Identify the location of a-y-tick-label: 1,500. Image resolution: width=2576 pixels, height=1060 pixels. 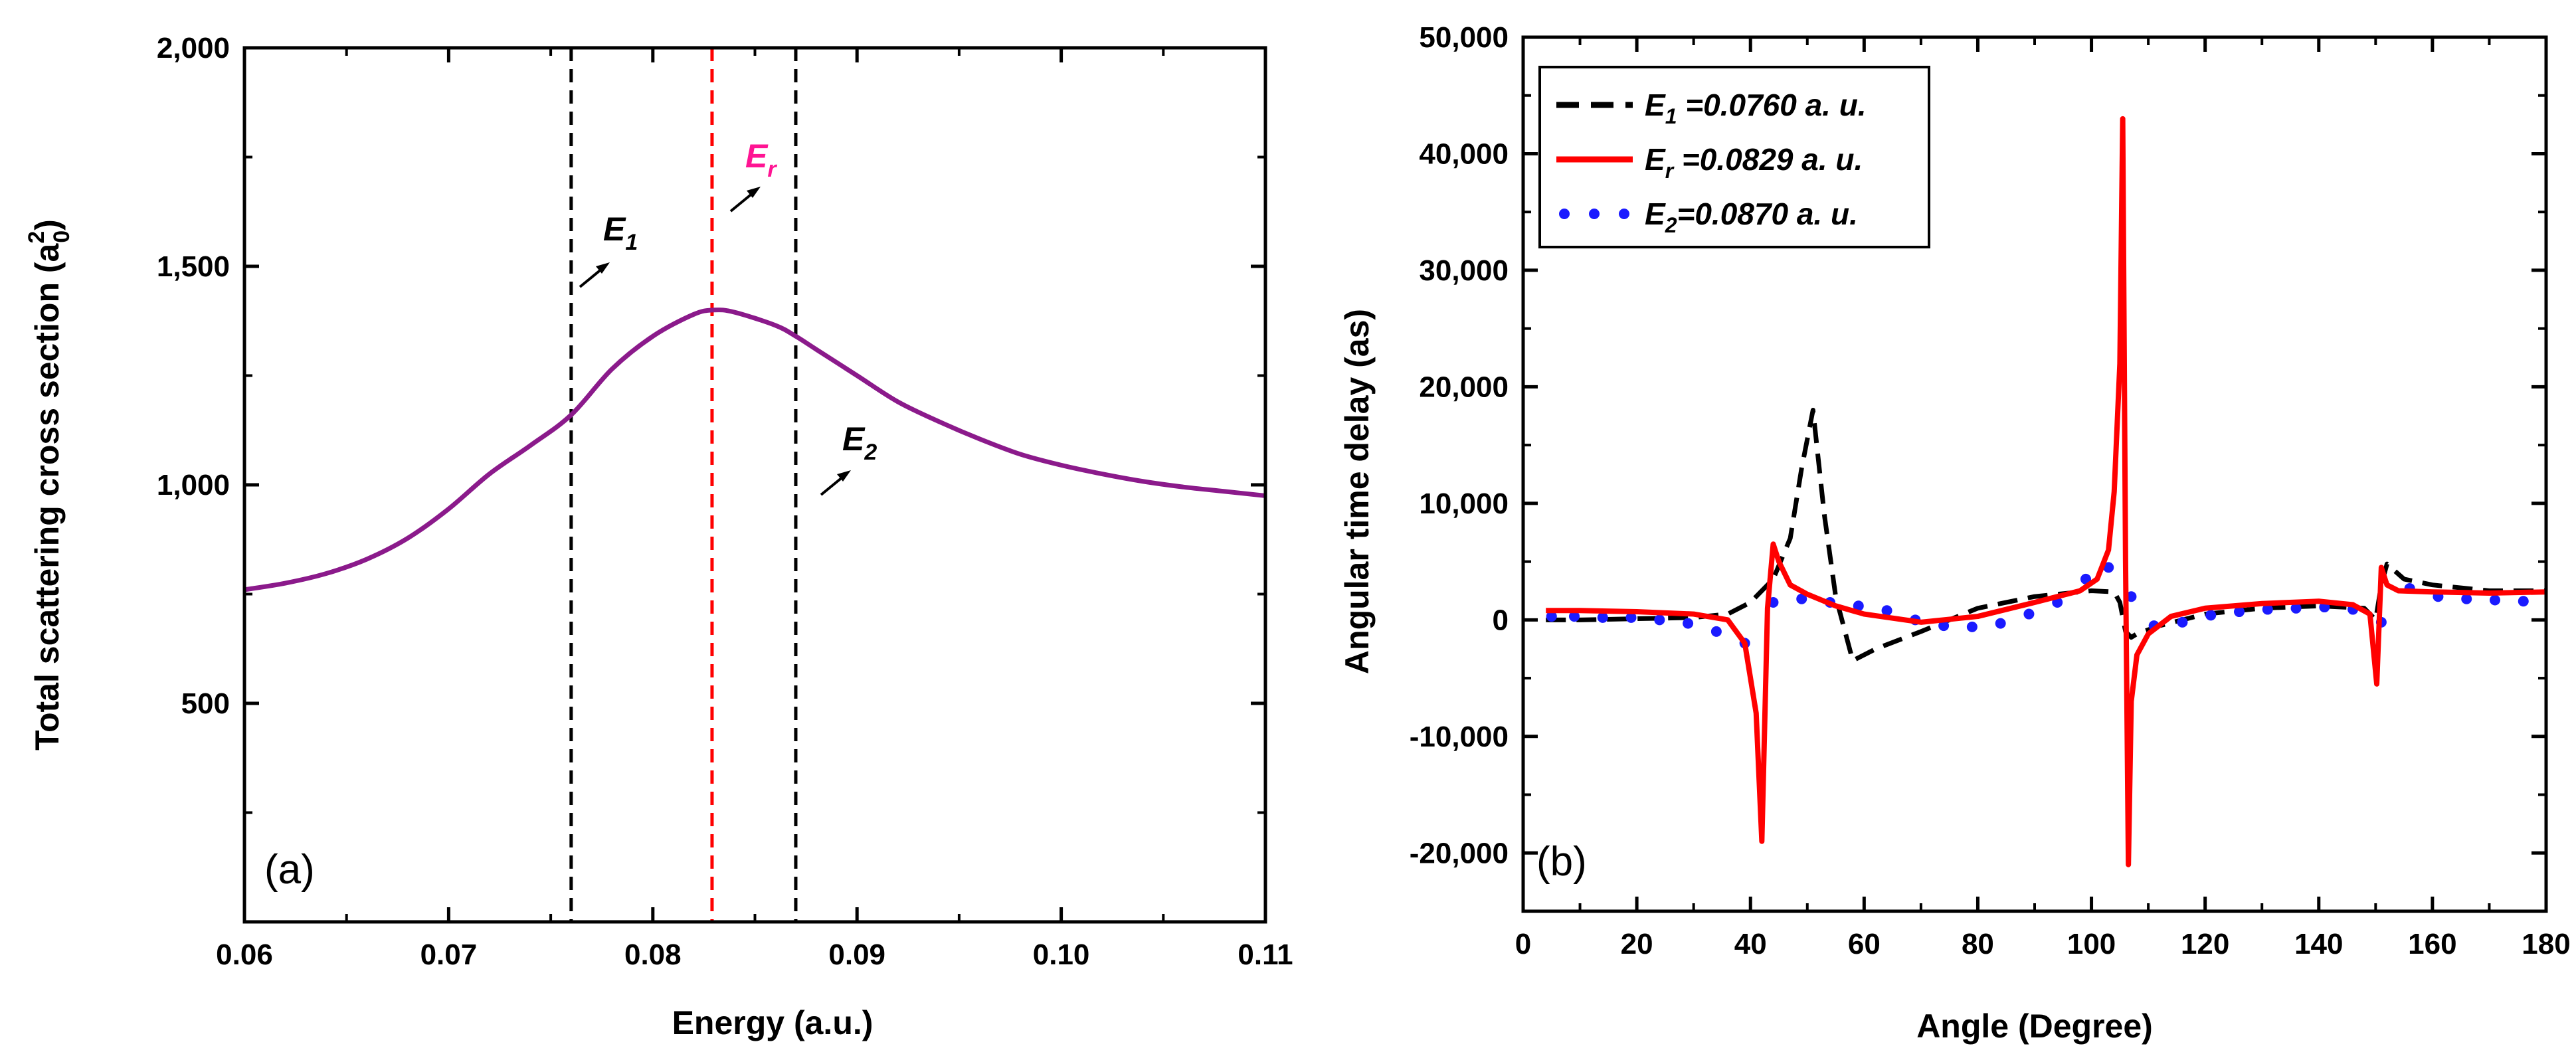
(193, 267).